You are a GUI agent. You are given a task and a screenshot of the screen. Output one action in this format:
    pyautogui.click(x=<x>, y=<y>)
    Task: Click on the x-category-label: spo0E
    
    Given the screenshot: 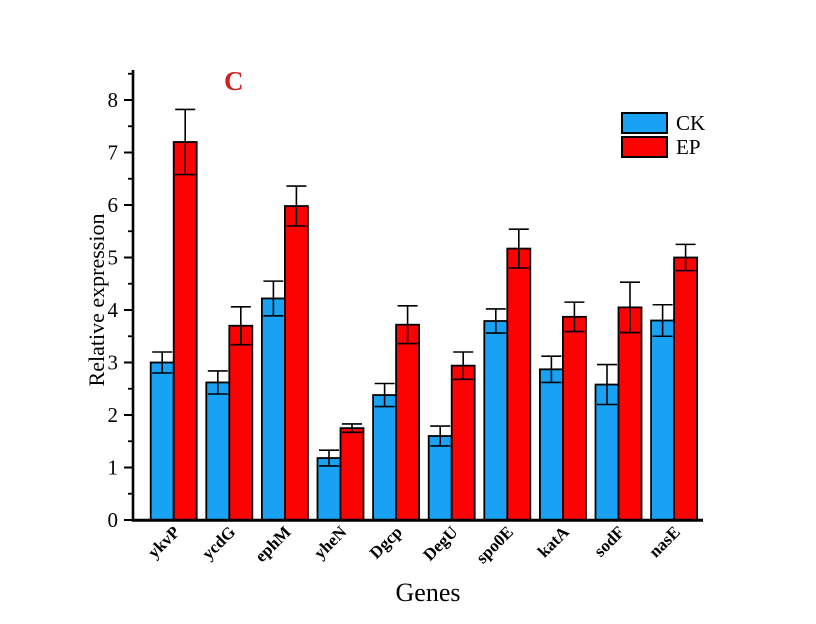 What is the action you would take?
    pyautogui.click(x=494, y=544)
    